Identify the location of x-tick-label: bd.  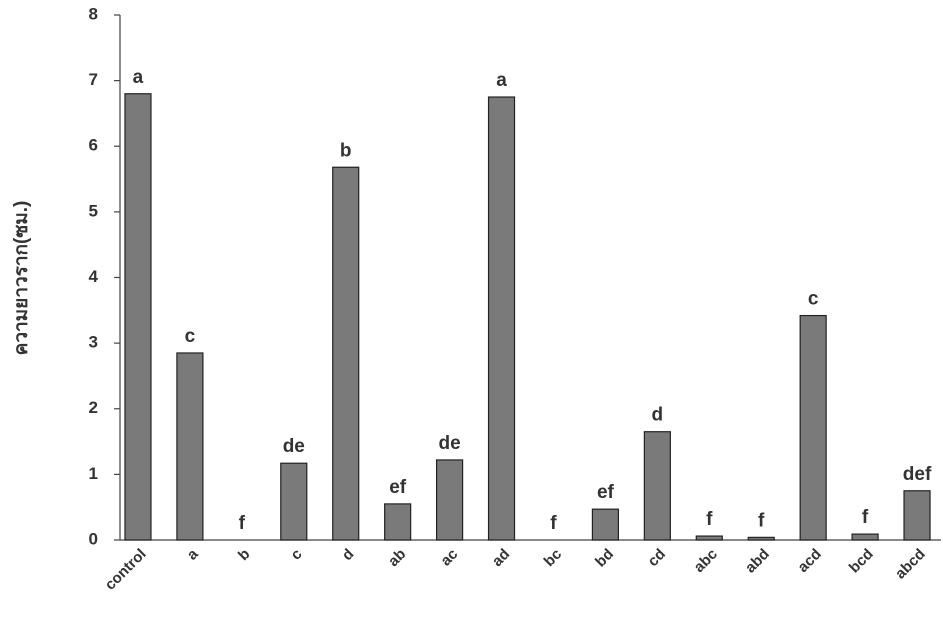
(604, 558).